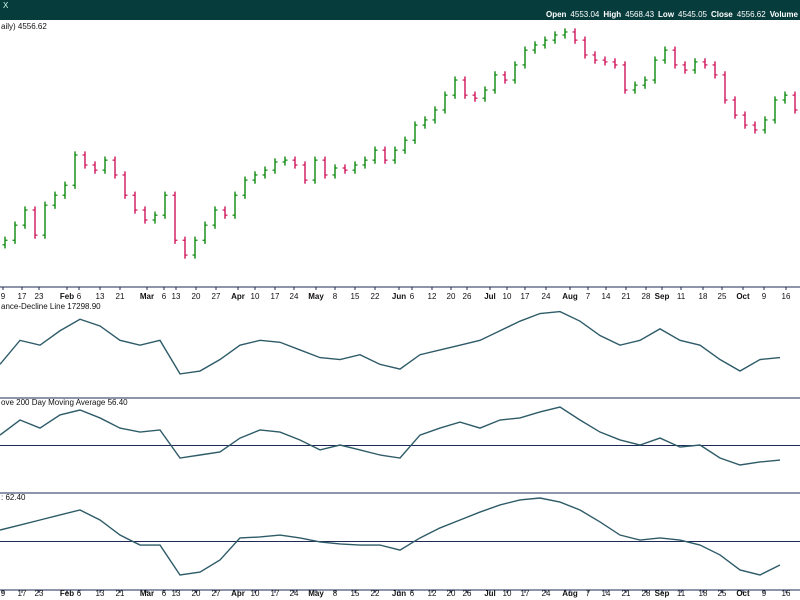 This screenshot has width=800, height=600. Describe the element at coordinates (375, 593) in the screenshot. I see `x-tick-label: 22` at that location.